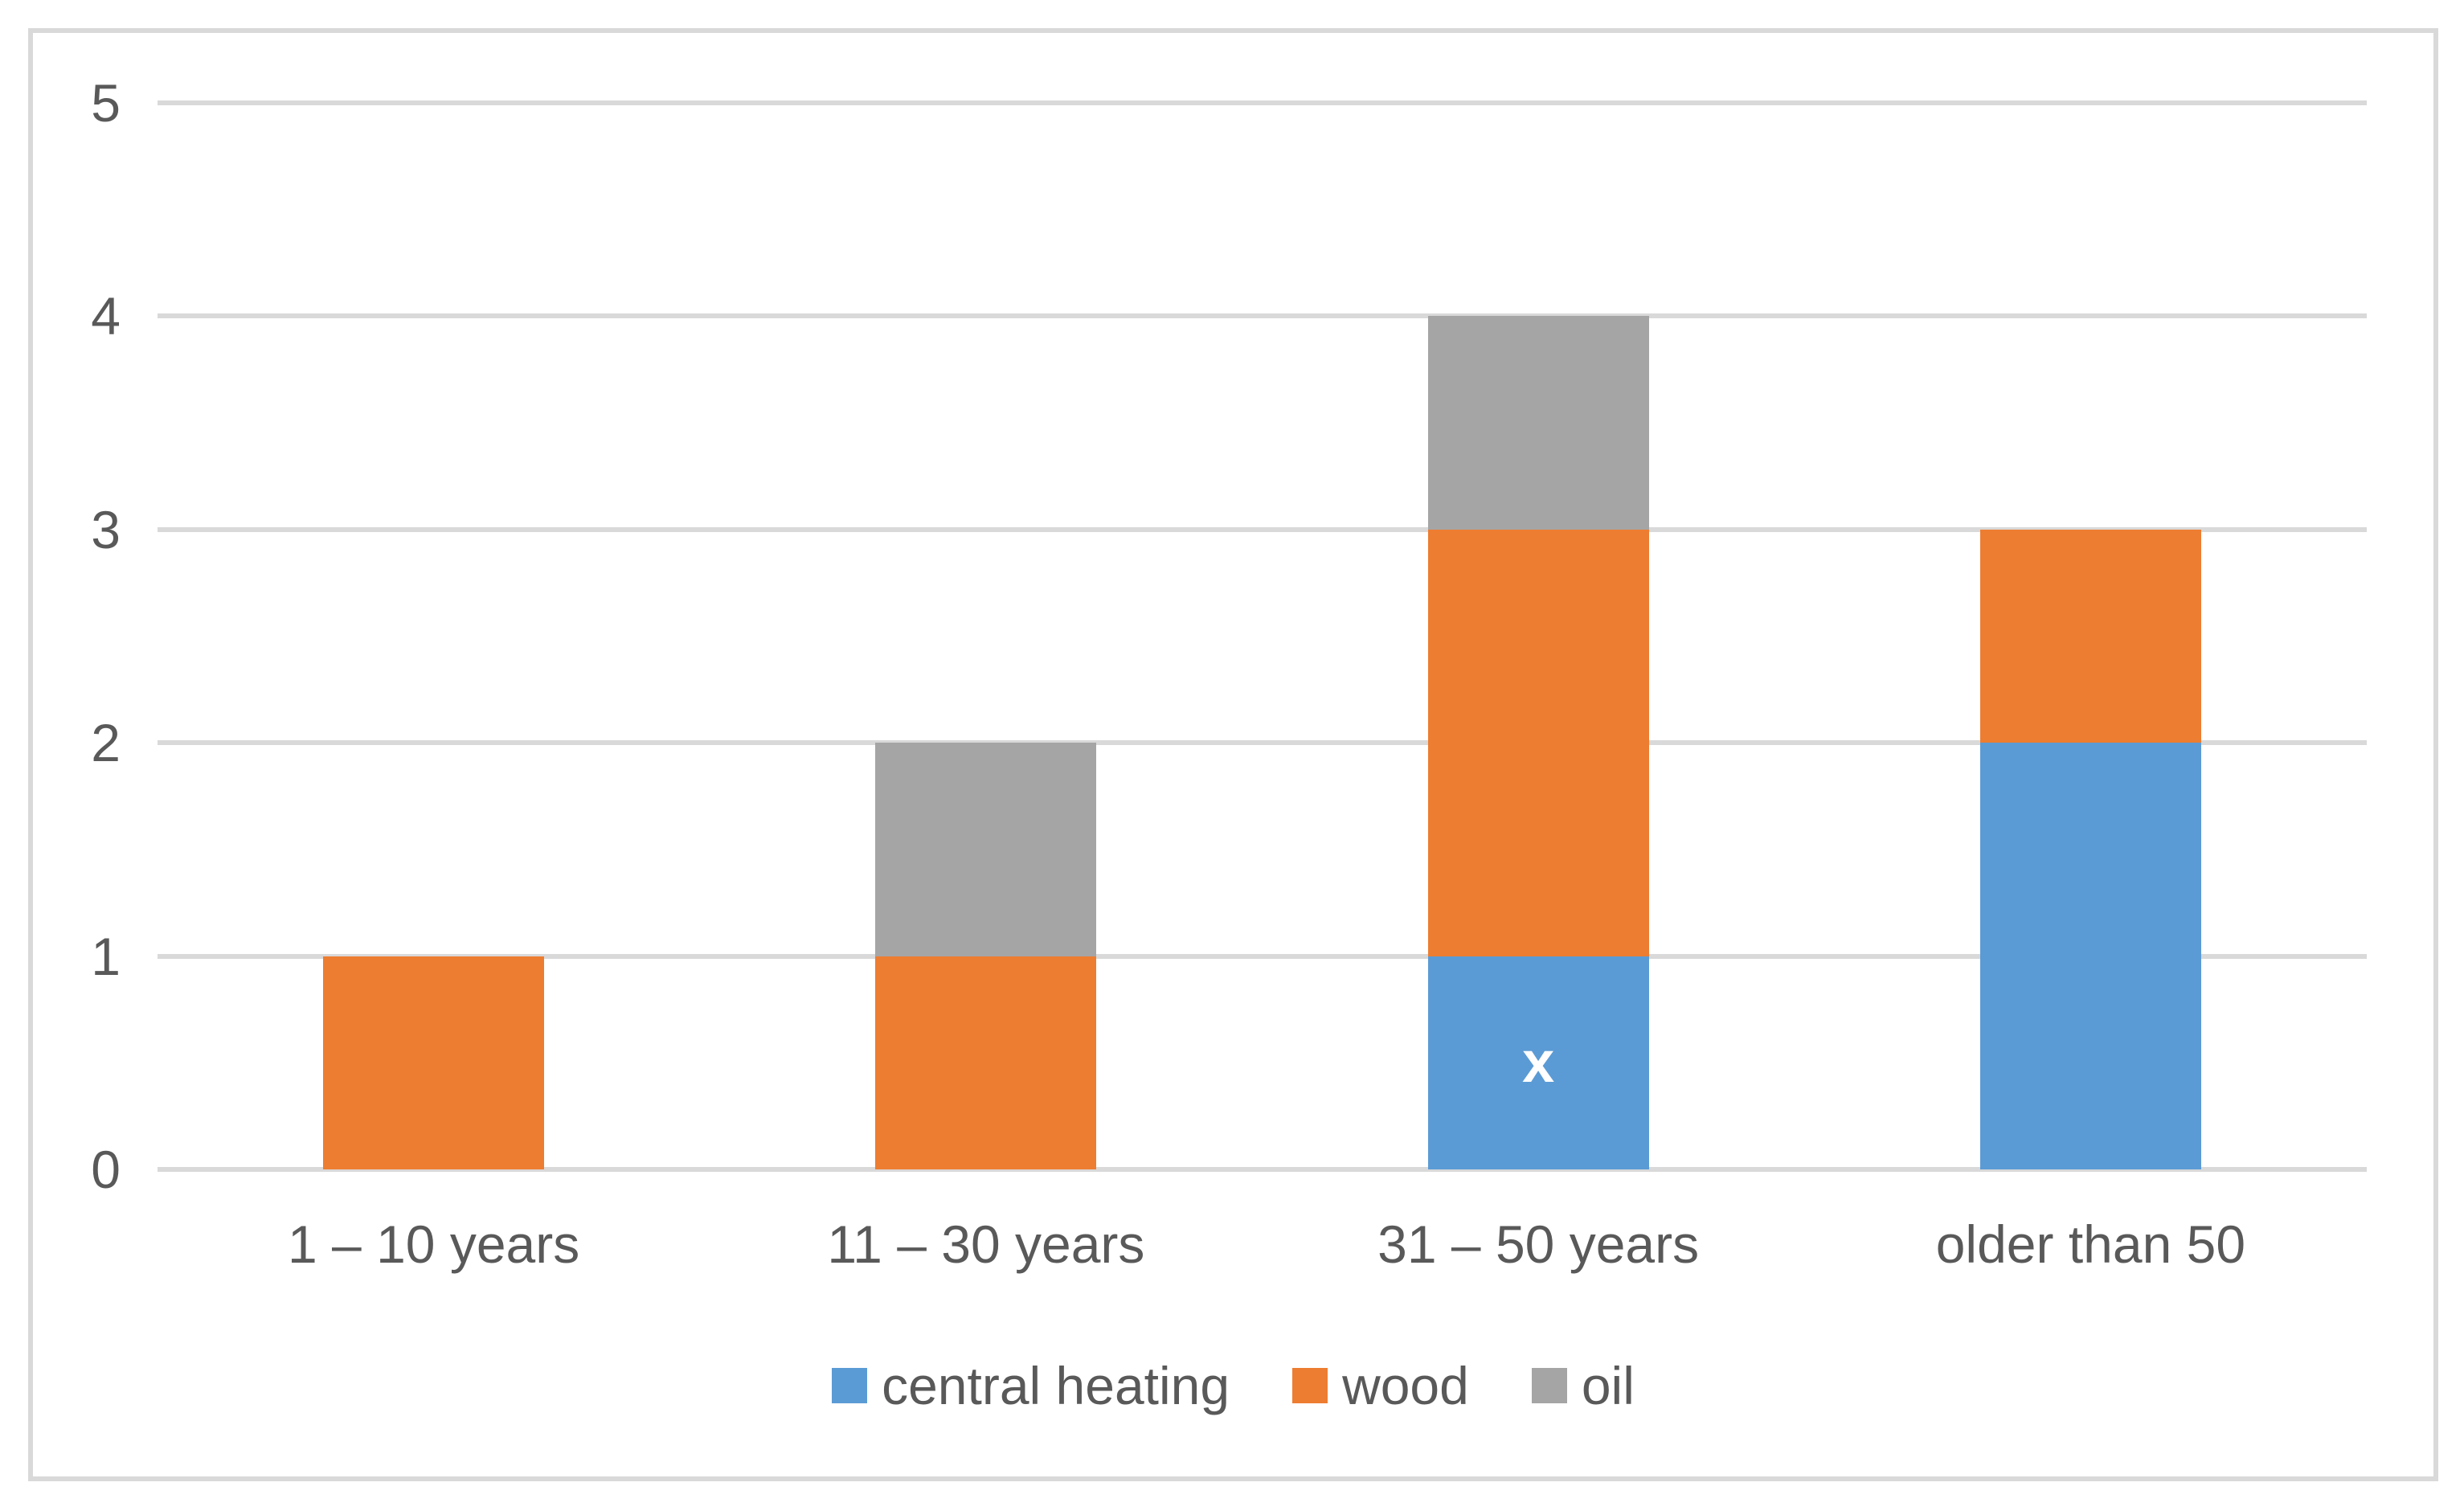 Image resolution: width=2464 pixels, height=1511 pixels. I want to click on bar-annotation-label: x, so click(1538, 1062).